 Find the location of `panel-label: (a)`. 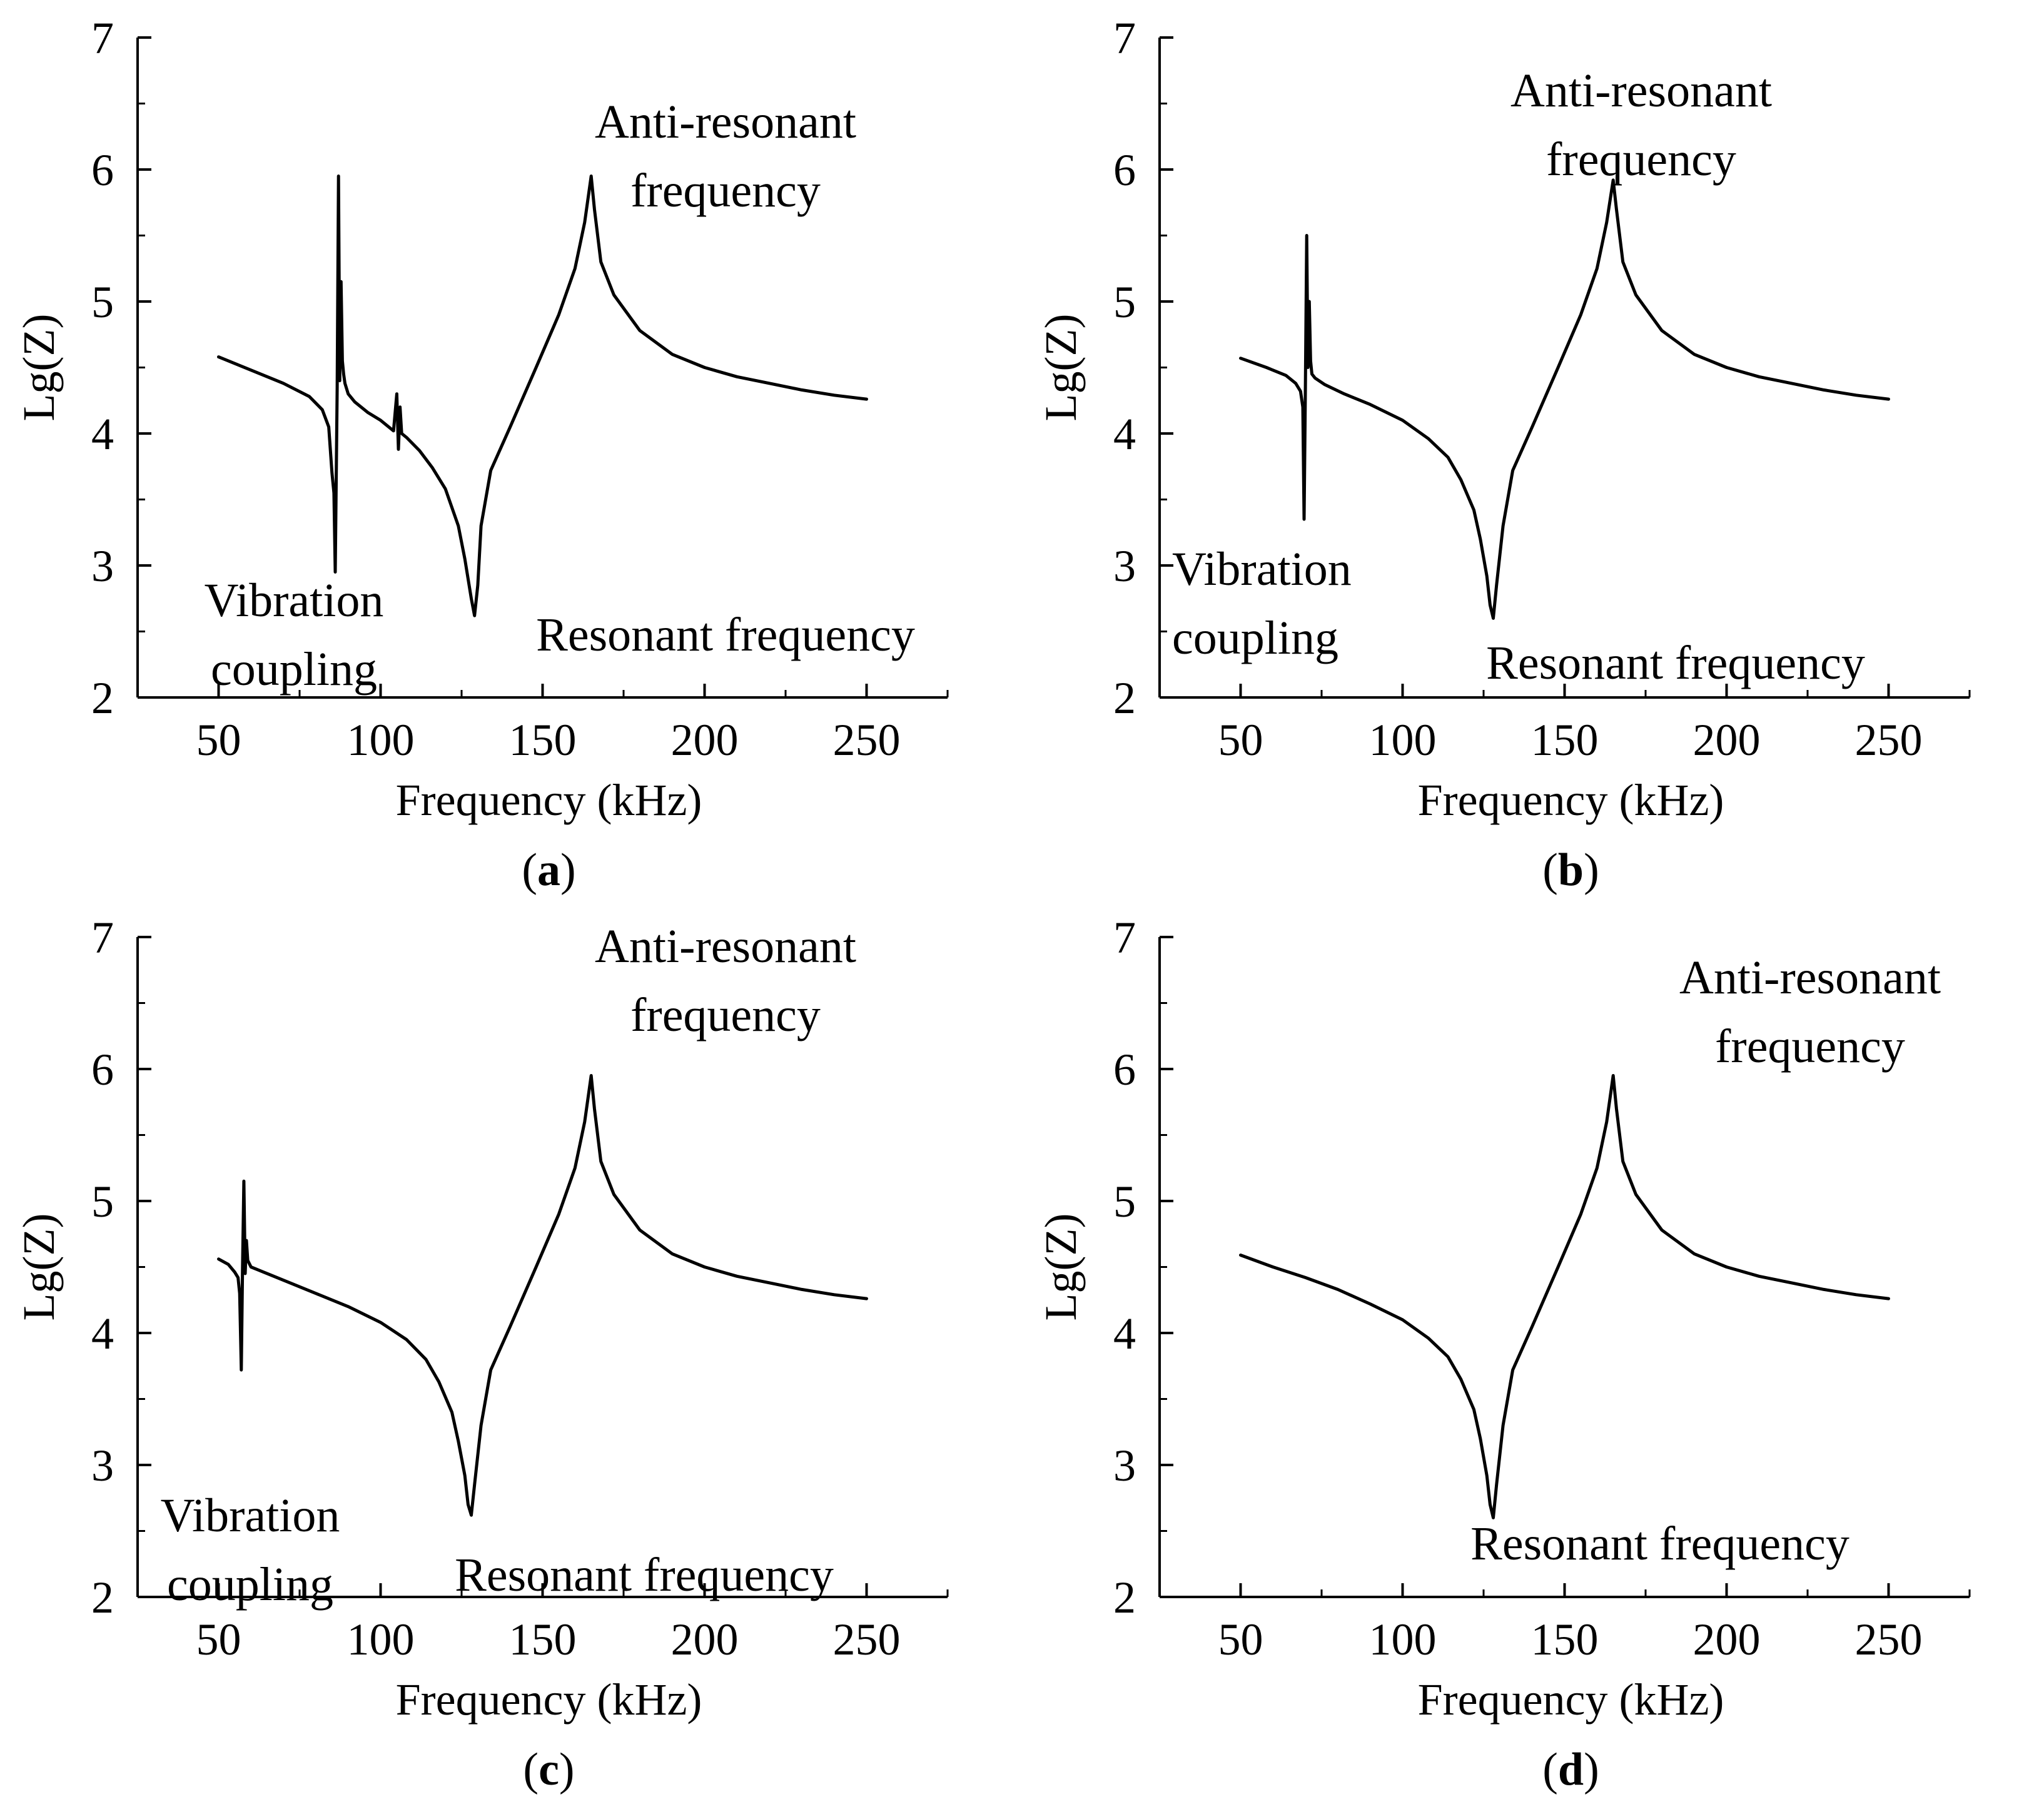

panel-label: (a) is located at coordinates (548, 870).